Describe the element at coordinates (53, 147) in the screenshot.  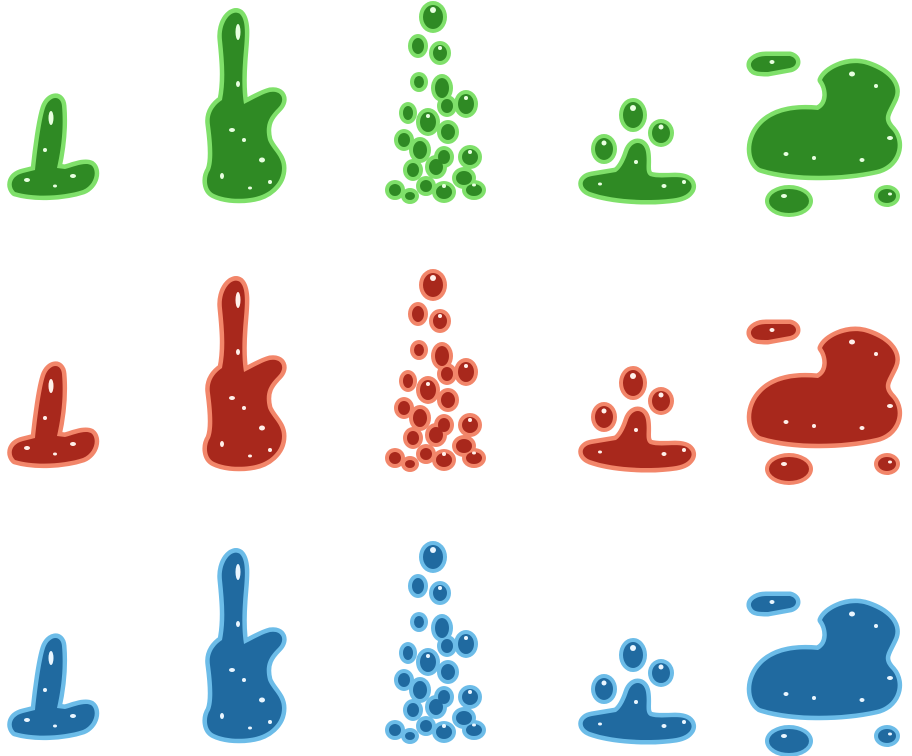
I see `green-splash-small-sprite` at that location.